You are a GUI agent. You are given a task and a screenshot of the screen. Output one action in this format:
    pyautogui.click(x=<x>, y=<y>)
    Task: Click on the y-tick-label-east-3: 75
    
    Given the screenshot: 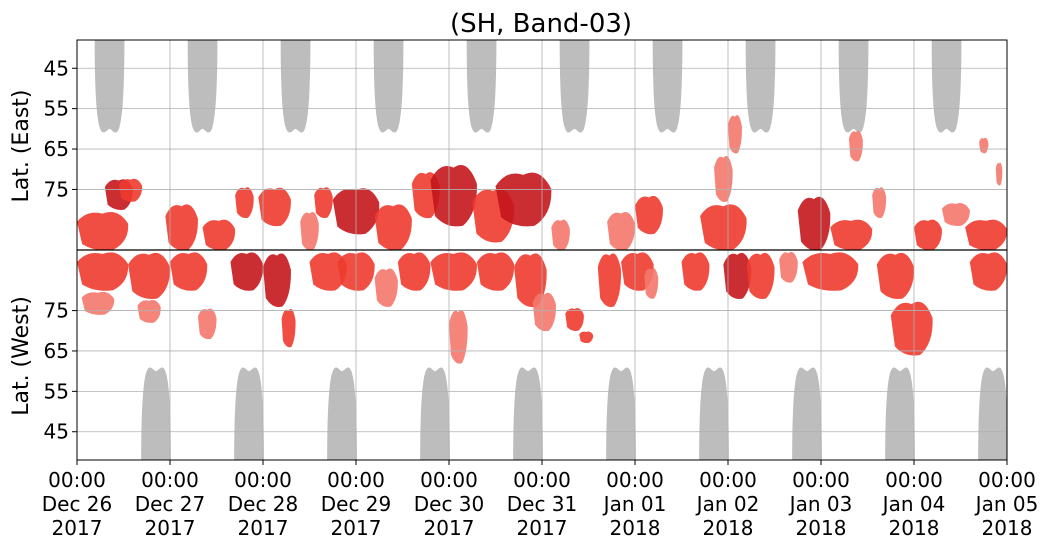 What is the action you would take?
    pyautogui.click(x=56, y=189)
    